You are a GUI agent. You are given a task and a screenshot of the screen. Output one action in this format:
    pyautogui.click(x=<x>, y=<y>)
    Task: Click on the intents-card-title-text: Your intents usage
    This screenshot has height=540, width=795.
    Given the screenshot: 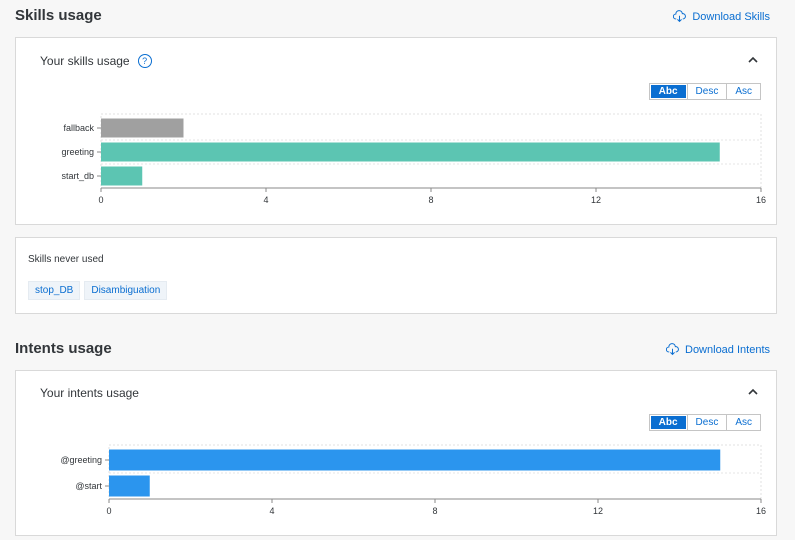 What is the action you would take?
    pyautogui.click(x=89, y=393)
    